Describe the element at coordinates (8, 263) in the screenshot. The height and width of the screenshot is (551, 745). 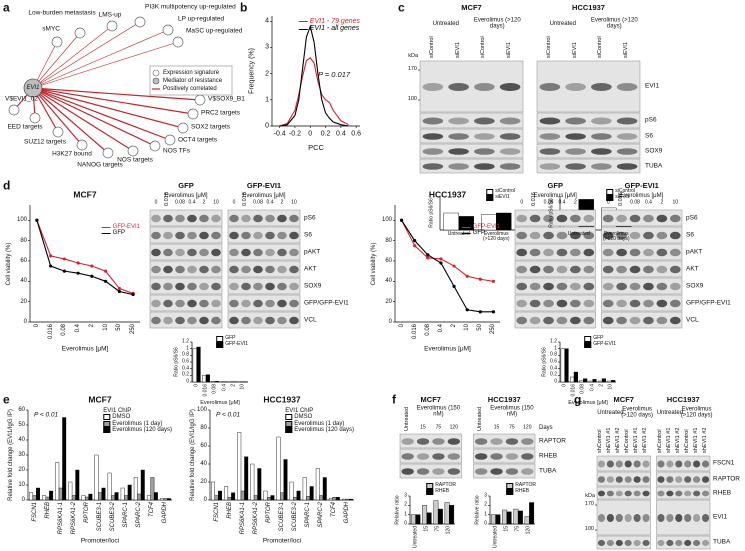
I see `y-axis-label: Cell viability (%)` at that location.